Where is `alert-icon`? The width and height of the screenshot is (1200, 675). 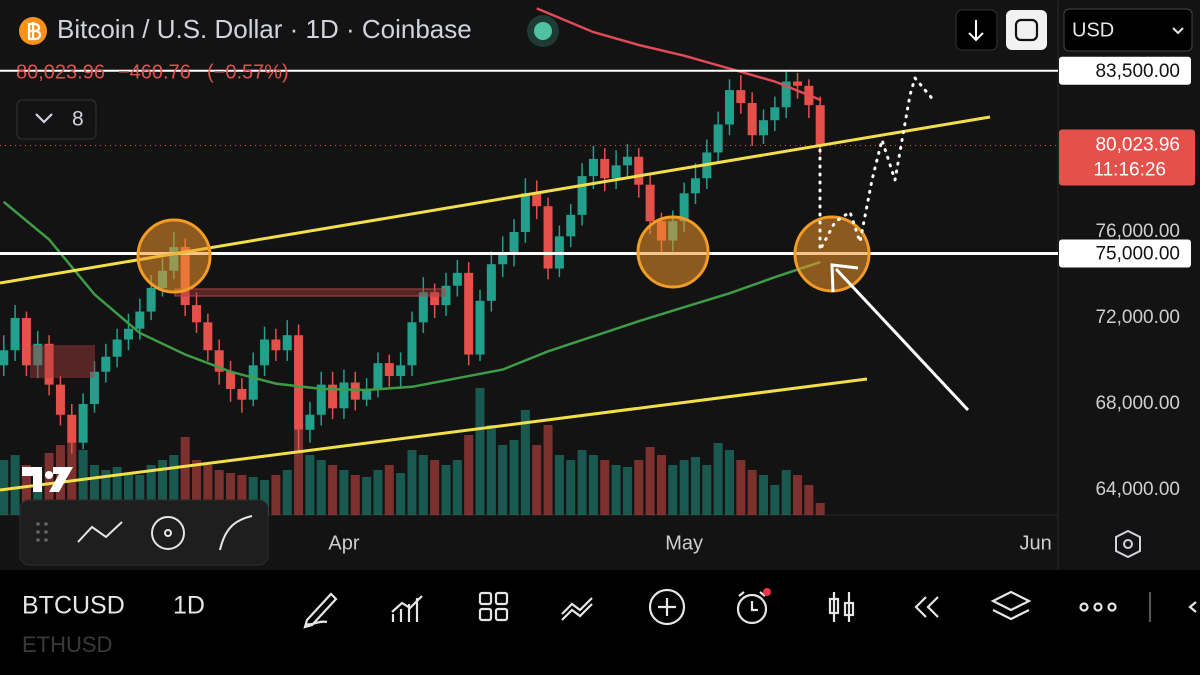
alert-icon is located at coordinates (752, 609).